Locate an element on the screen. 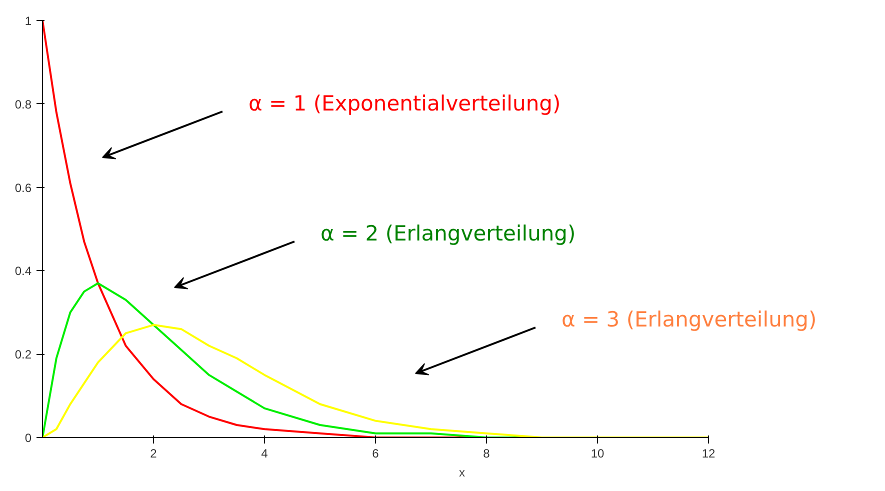 The height and width of the screenshot is (491, 885). y-tick-label: 1 is located at coordinates (28, 21).